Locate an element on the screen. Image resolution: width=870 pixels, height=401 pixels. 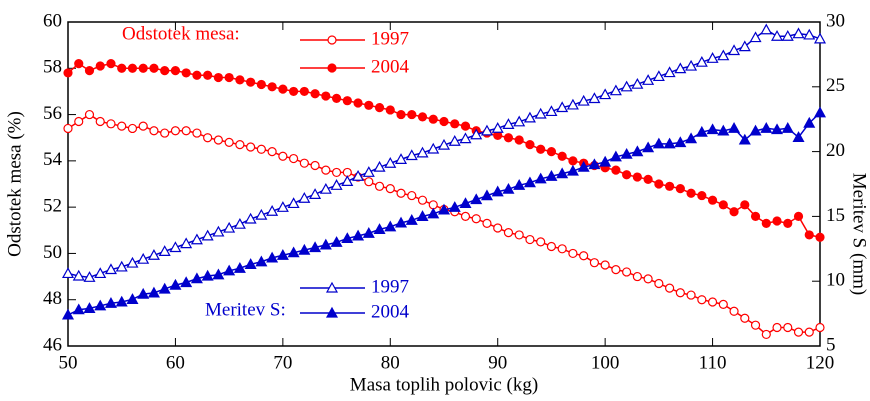
y2-tick-label: 20 is located at coordinates (835, 150).